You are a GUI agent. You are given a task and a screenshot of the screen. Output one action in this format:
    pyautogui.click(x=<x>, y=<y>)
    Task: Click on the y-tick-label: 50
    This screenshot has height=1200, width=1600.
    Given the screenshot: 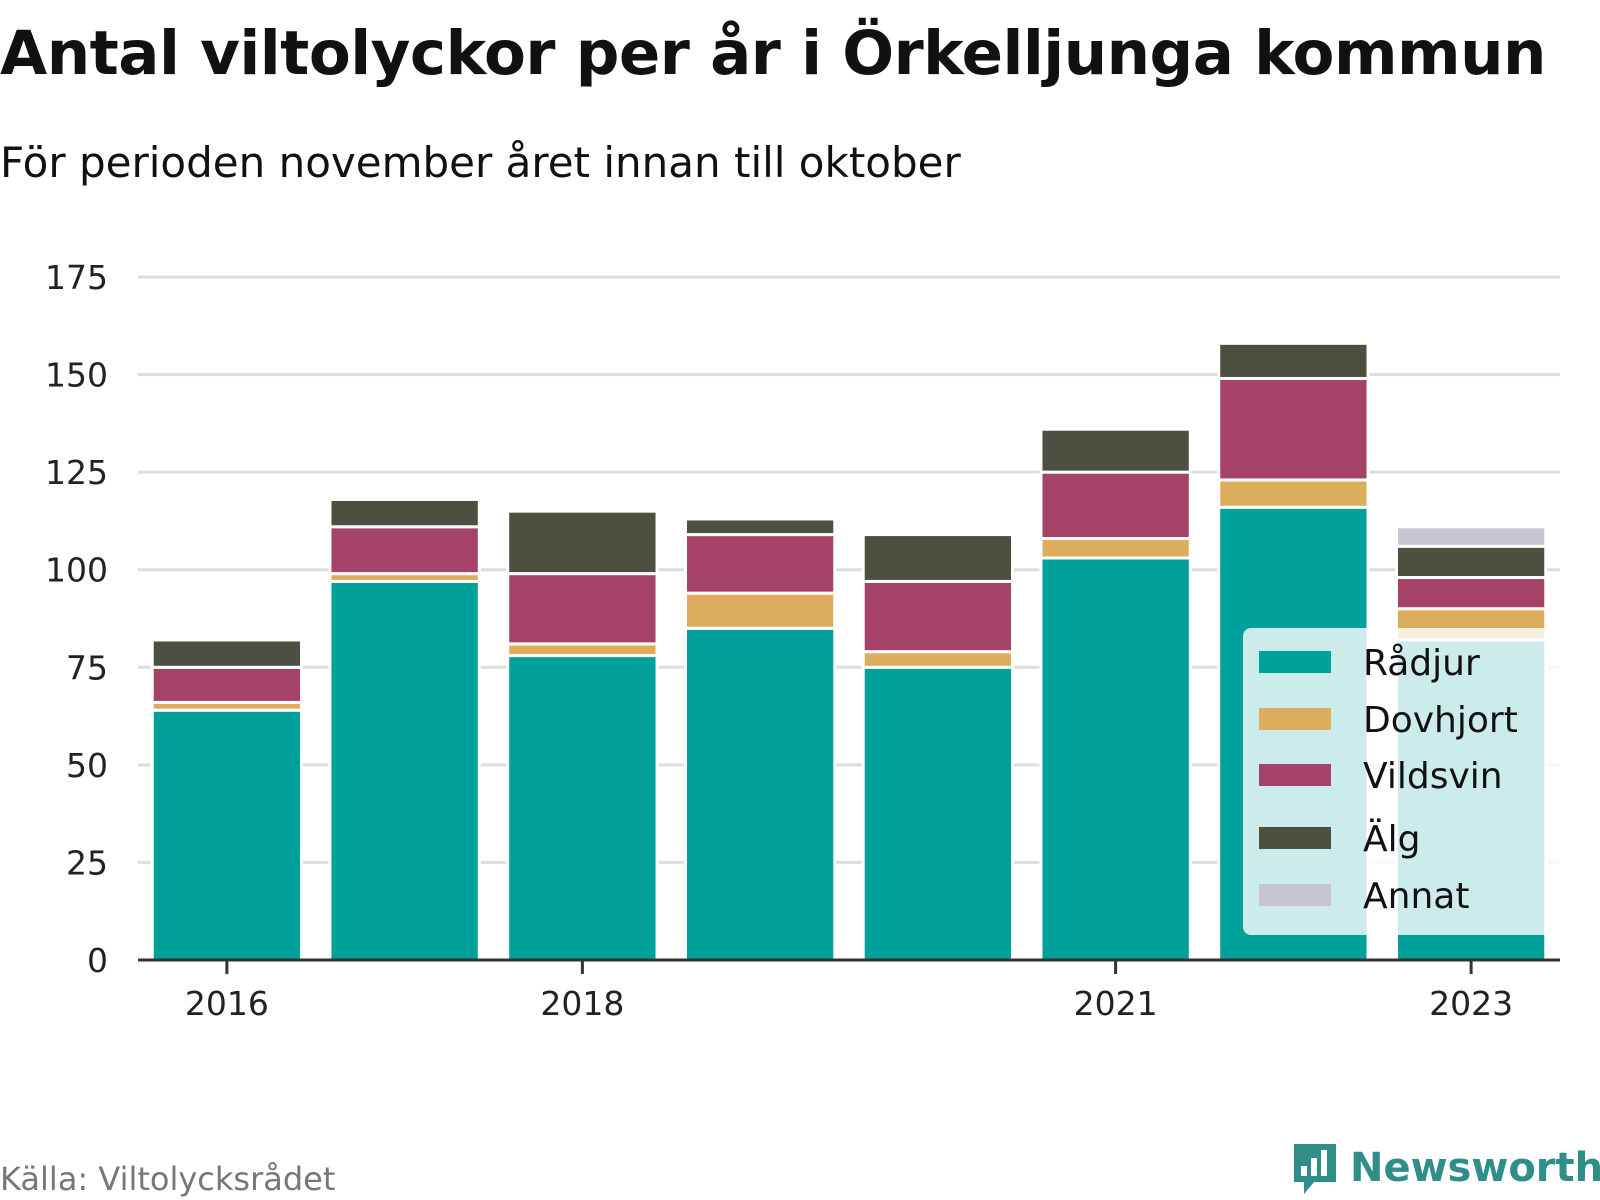 What is the action you would take?
    pyautogui.click(x=87, y=765)
    